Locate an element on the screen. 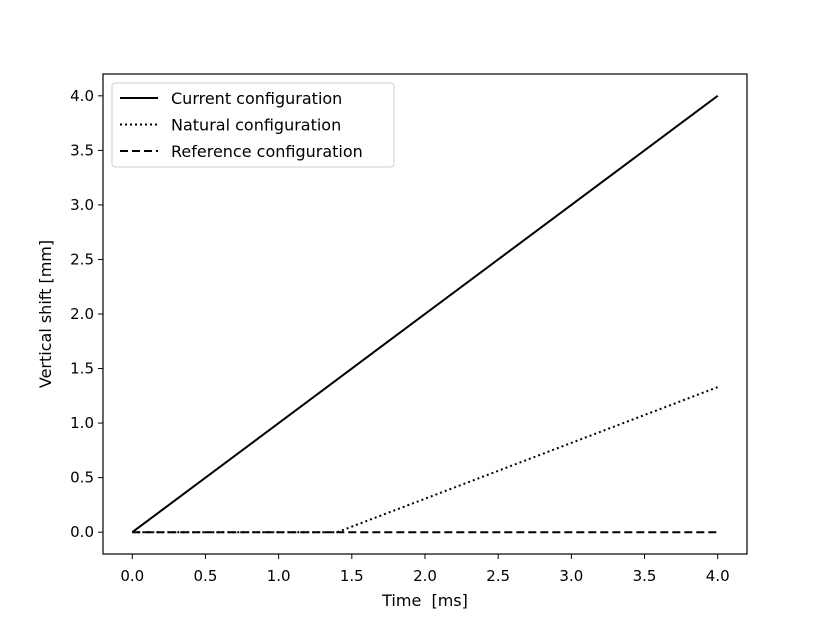 The image size is (830, 623). x-axis-label: Time [ms] is located at coordinates (424, 600).